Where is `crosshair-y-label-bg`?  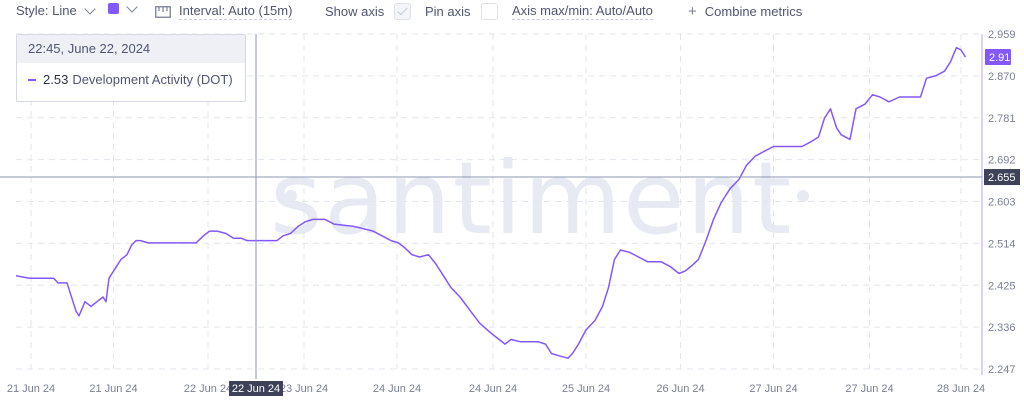 crosshair-y-label-bg is located at coordinates (1002, 177).